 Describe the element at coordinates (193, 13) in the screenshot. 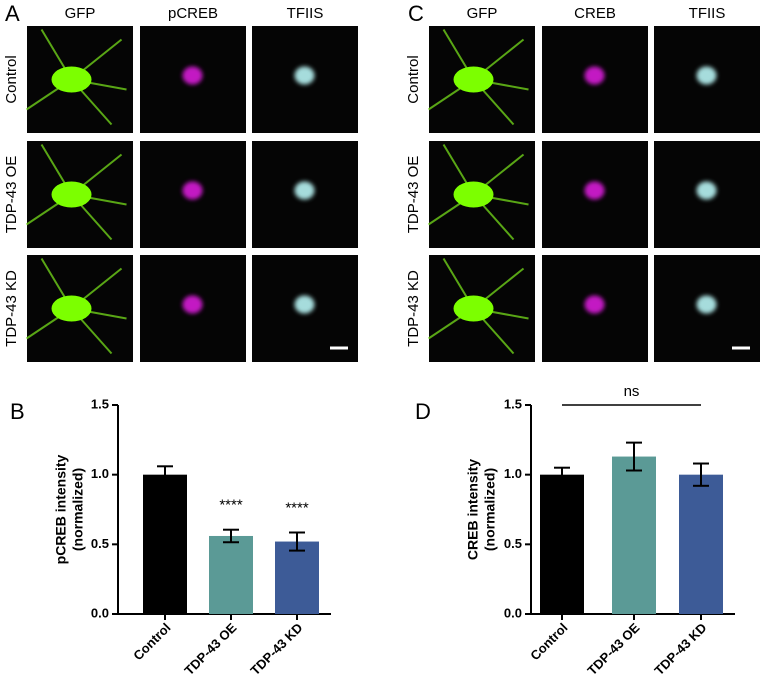

I see `column-header: pCREB` at that location.